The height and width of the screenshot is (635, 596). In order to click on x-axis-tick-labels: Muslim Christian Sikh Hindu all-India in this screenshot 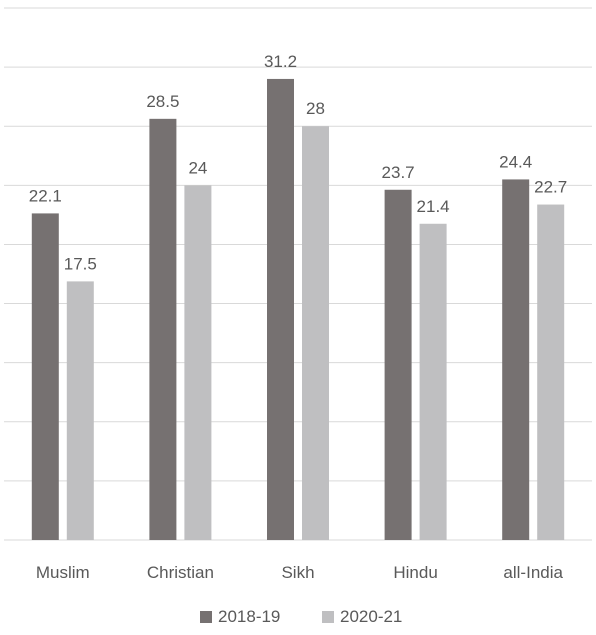, I will do `click(300, 572)`.